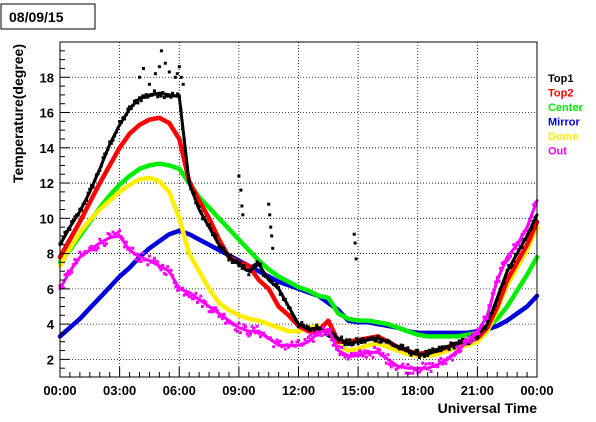  Describe the element at coordinates (179, 390) in the screenshot. I see `x-tick-label: 06:00` at that location.